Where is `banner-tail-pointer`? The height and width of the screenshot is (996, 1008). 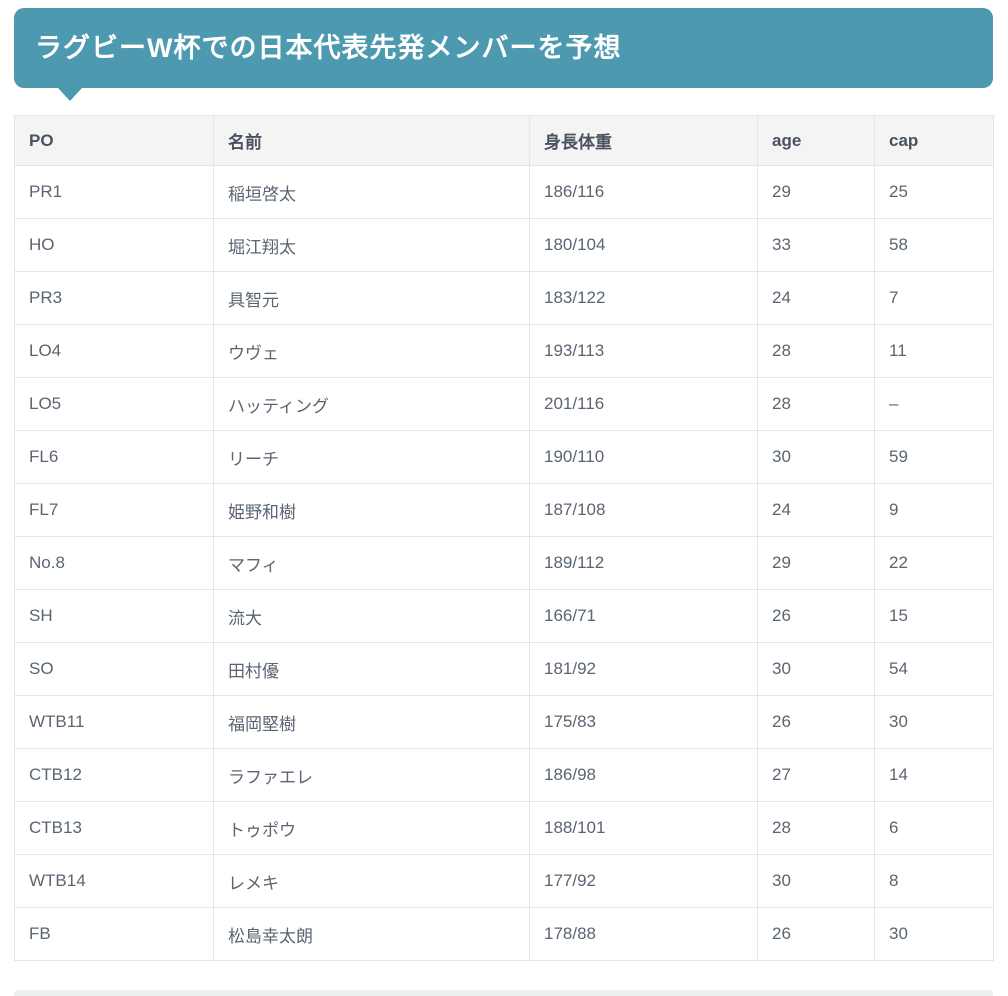 banner-tail-pointer is located at coordinates (70, 94).